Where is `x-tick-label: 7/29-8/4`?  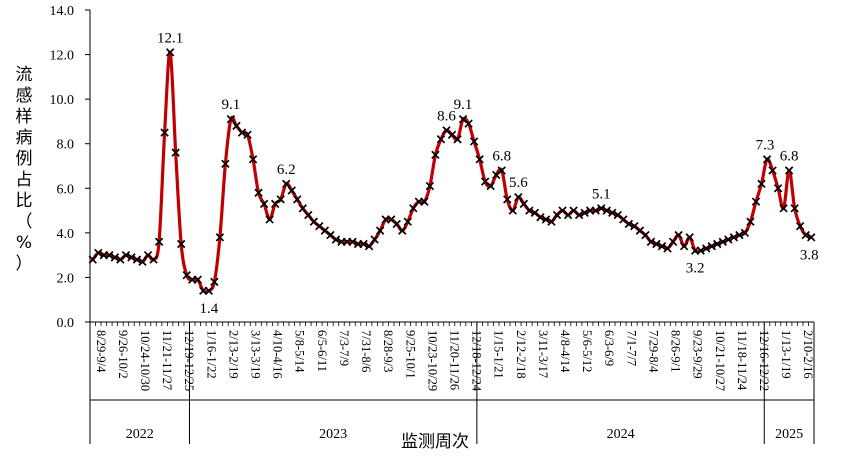 x-tick-label: 7/29-8/4 is located at coordinates (653, 351).